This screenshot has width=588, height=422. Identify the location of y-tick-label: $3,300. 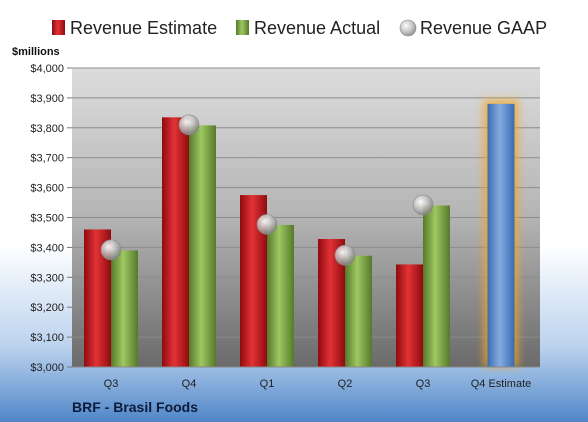
(47, 278).